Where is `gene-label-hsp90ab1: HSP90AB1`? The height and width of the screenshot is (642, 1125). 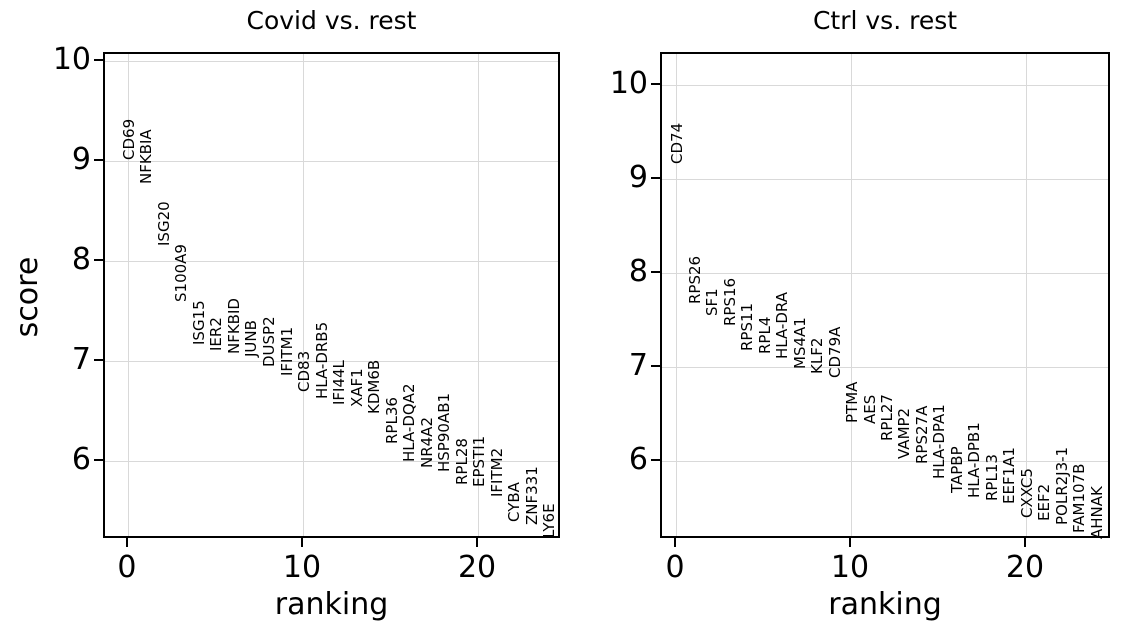 gene-label-hsp90ab1: HSP90AB1 is located at coordinates (444, 432).